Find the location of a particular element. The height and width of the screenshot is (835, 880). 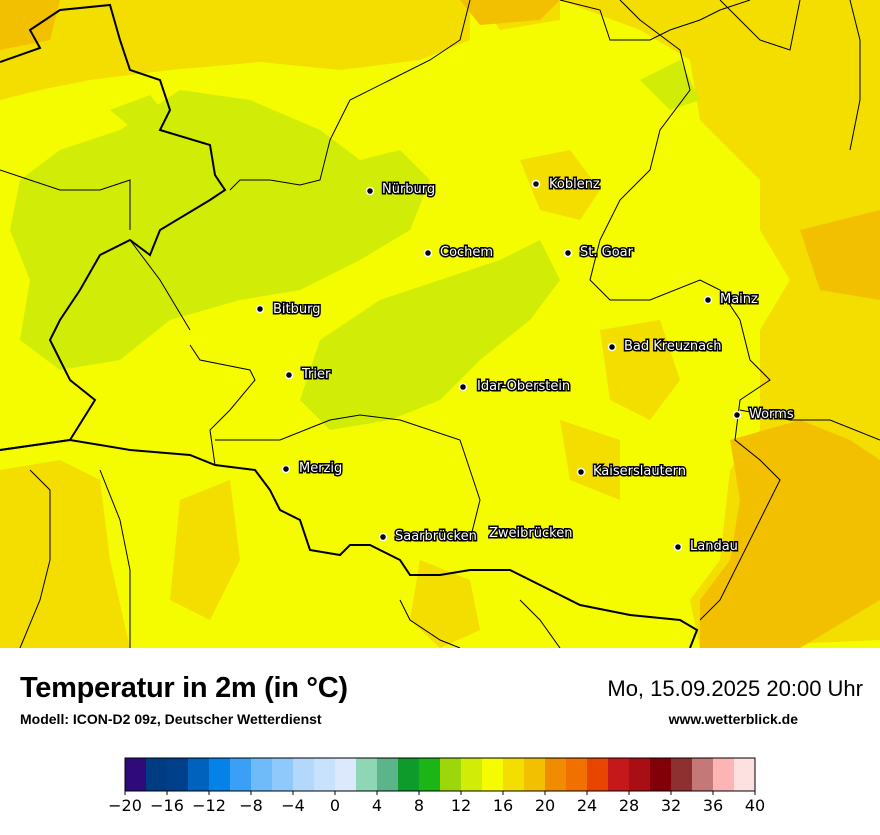

city-label: Nürburg is located at coordinates (408, 189).